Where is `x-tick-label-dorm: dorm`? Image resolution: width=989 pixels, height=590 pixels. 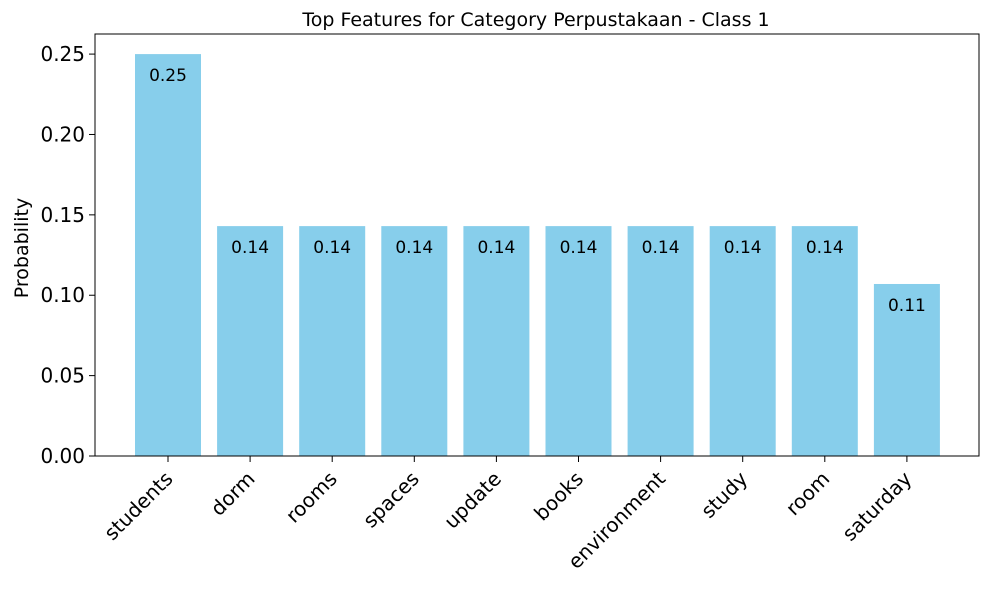 x-tick-label-dorm: dorm is located at coordinates (233, 494).